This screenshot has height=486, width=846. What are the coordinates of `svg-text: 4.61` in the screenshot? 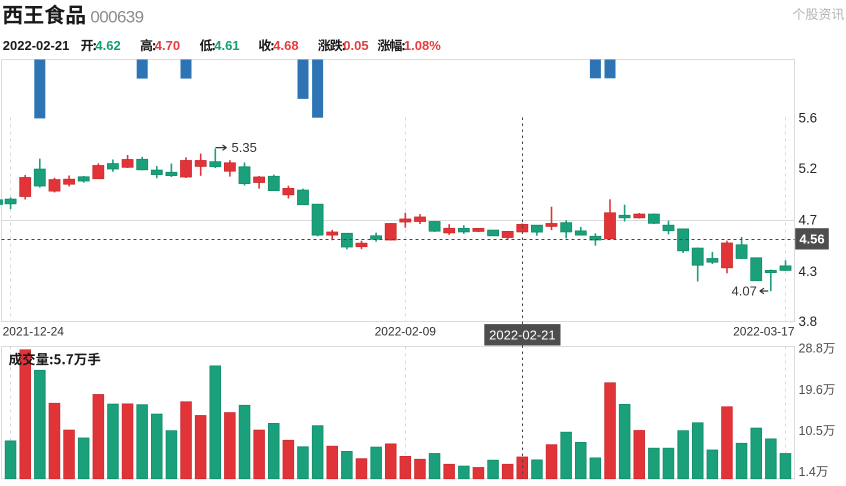 It's located at (226, 45).